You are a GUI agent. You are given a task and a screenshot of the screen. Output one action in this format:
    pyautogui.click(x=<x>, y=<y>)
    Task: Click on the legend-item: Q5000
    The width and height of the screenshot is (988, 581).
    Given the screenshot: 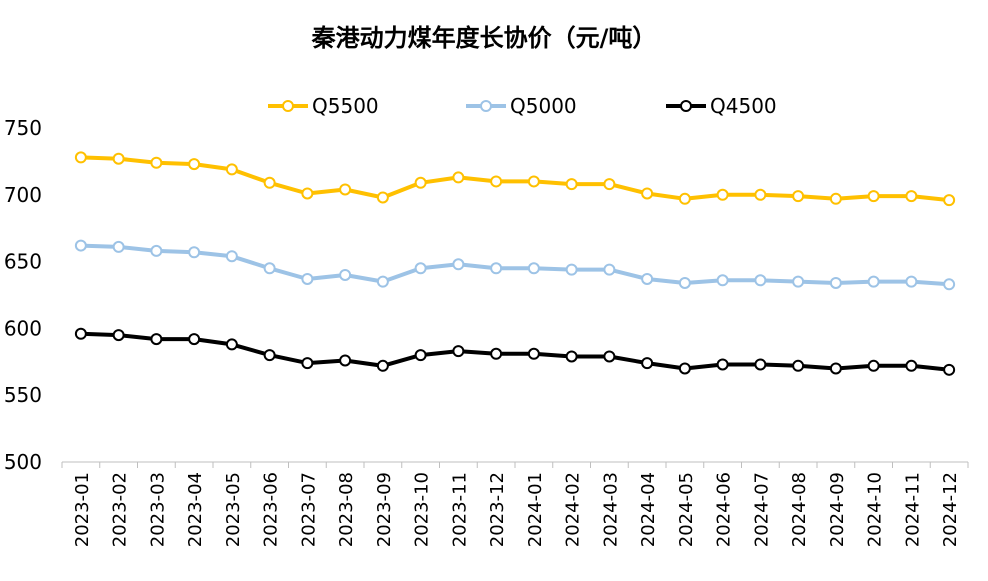 What is the action you would take?
    pyautogui.click(x=521, y=106)
    